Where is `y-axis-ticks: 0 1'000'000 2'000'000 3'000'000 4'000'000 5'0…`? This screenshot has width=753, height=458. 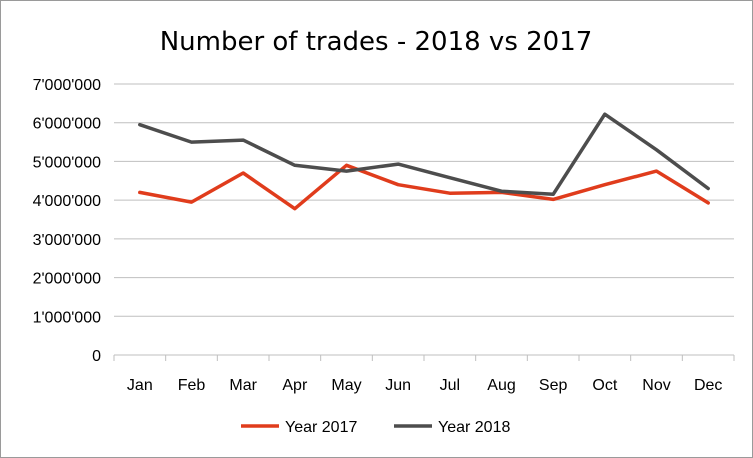
y-axis-ticks: 0 1'000'000 2'000'000 3'000'000 4'000'000 5'0… is located at coordinates (67, 221).